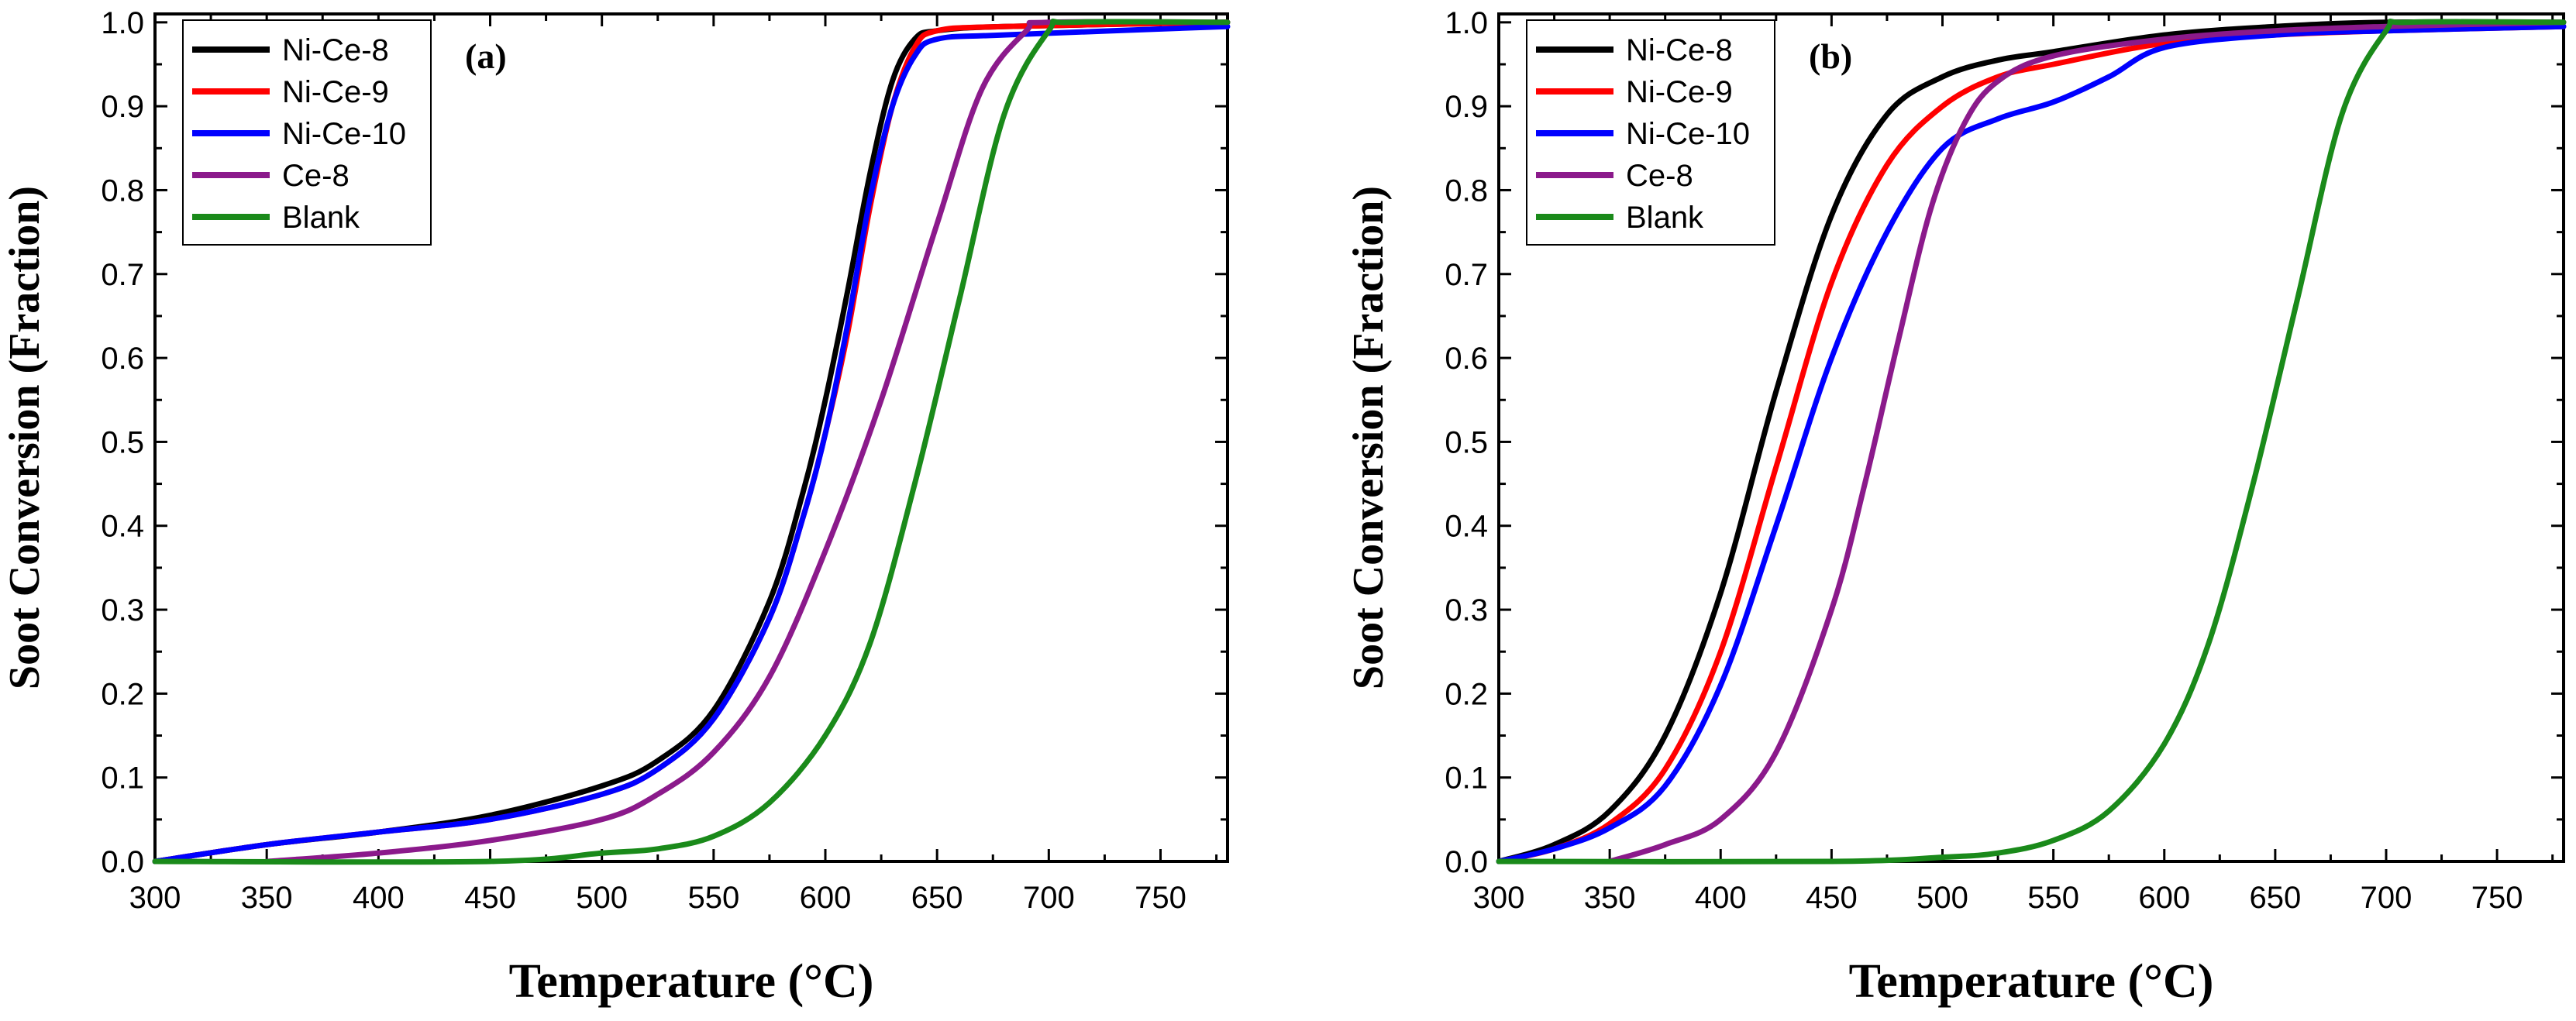 The width and height of the screenshot is (2576, 1021). What do you see at coordinates (486, 56) in the screenshot?
I see `panel-label: (a)` at bounding box center [486, 56].